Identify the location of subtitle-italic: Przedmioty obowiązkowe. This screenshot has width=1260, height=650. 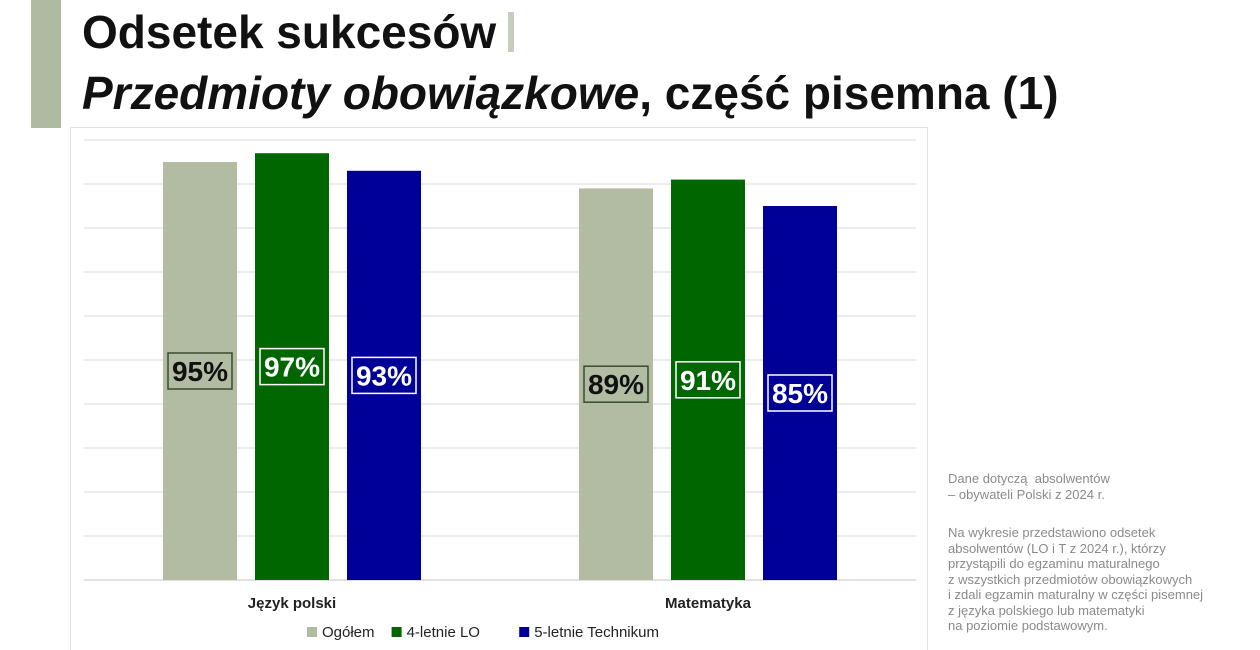
(361, 93).